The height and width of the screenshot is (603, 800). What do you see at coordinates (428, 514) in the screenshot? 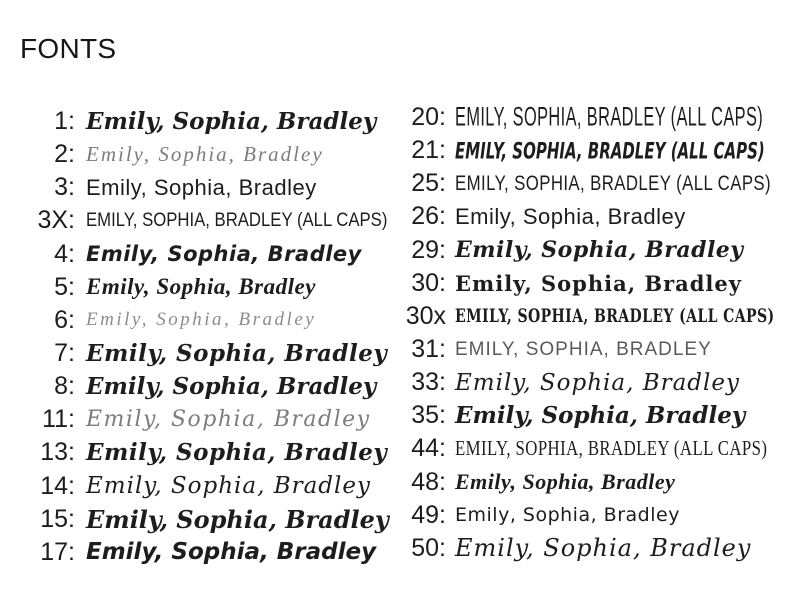
I see `font-number-label: 49:` at bounding box center [428, 514].